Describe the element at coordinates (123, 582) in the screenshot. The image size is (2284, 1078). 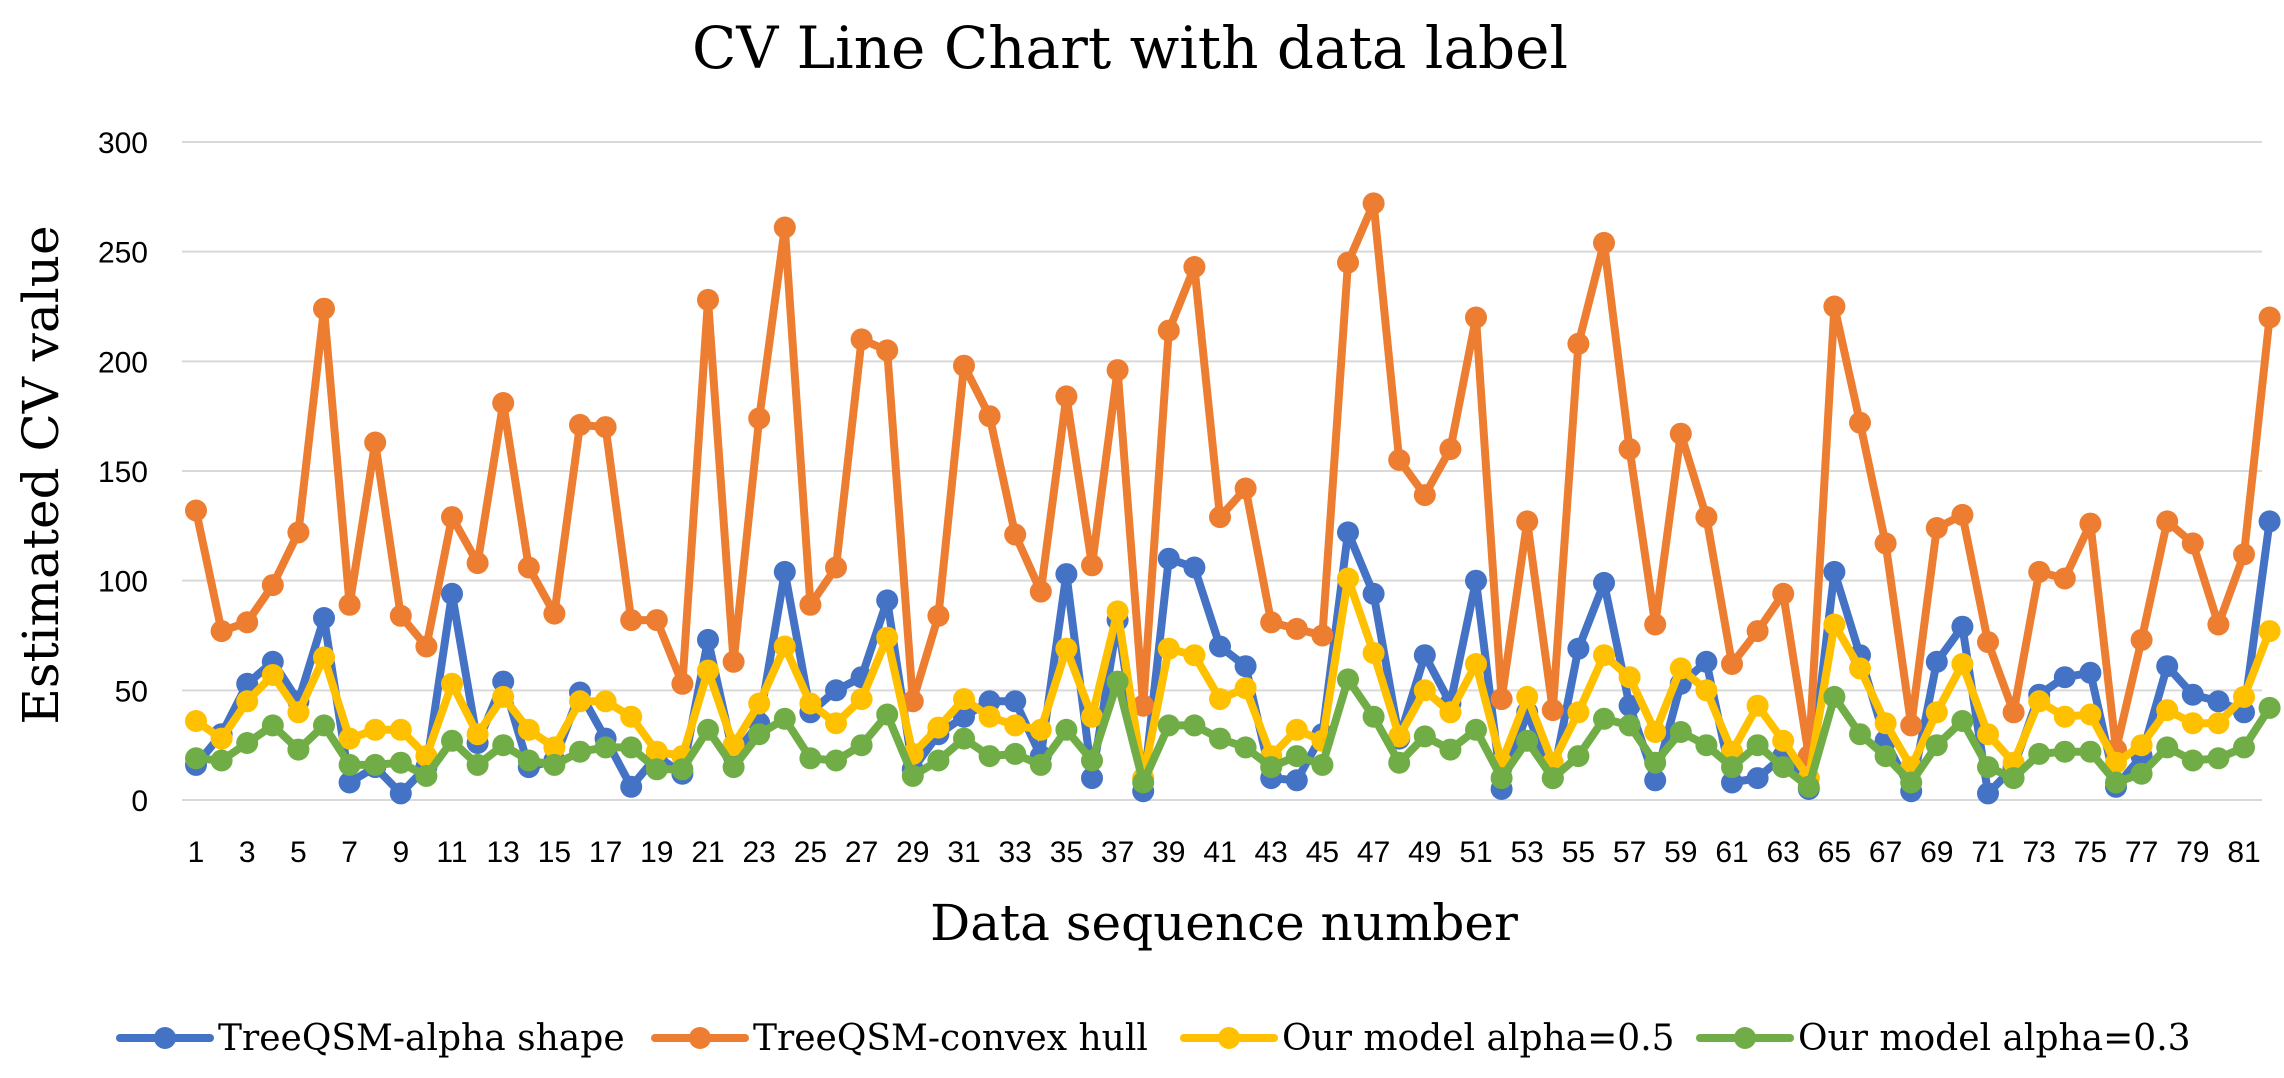
I see `y-tick-label: 100` at that location.